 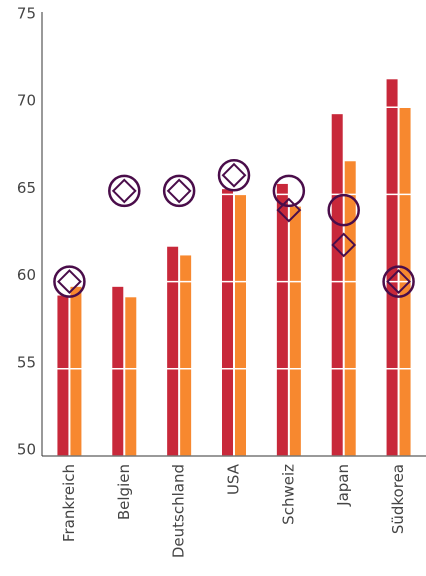 I want to click on x-tick-label: Belgien, so click(x=124, y=492).